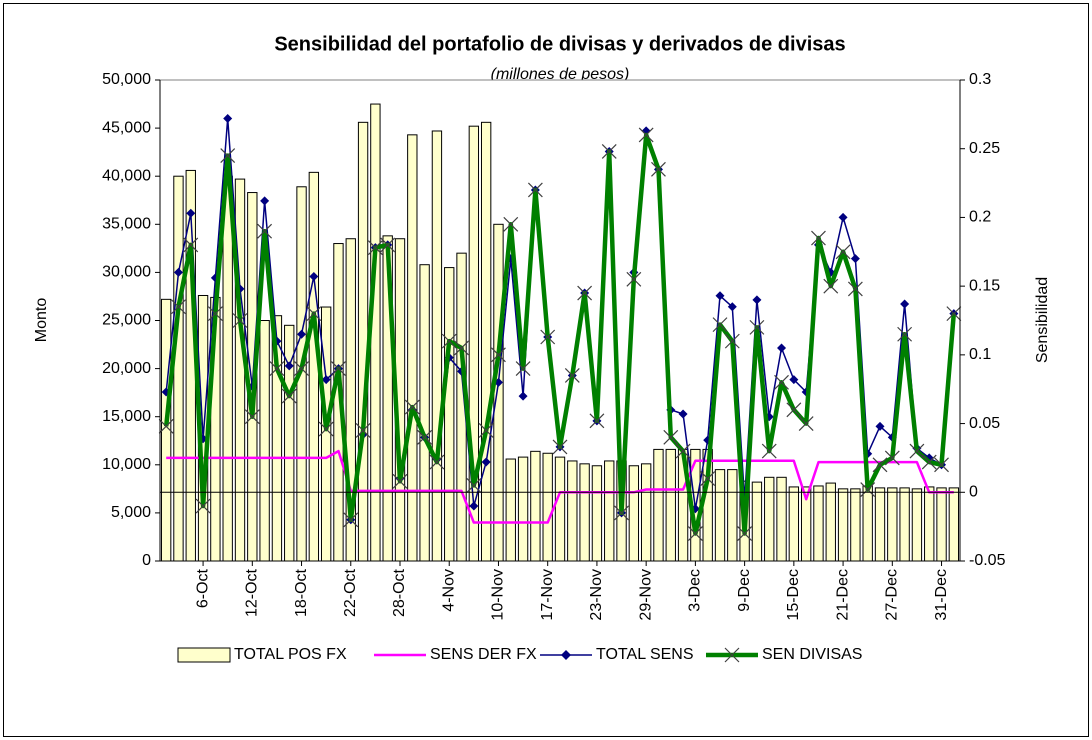  I want to click on x-tick-label: 3-Dec, so click(695, 590).